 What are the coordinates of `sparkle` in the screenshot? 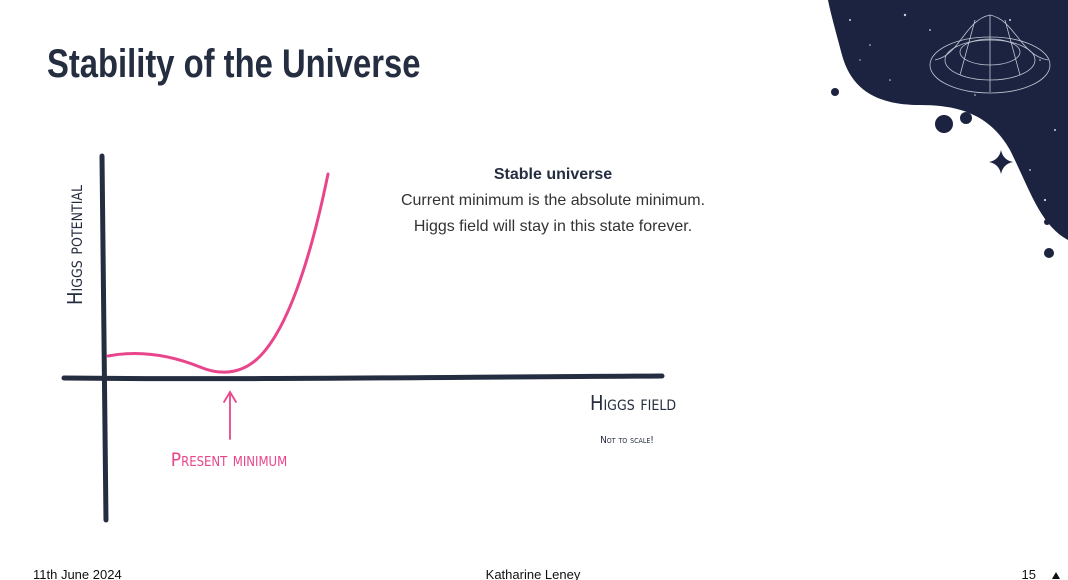 It's located at (1001, 162).